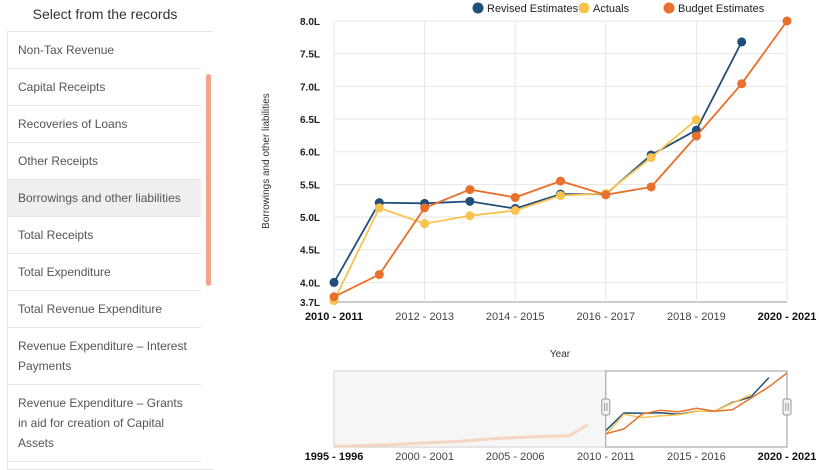 Image resolution: width=819 pixels, height=470 pixels. I want to click on legend-item: Budget Estimates, so click(714, 9).